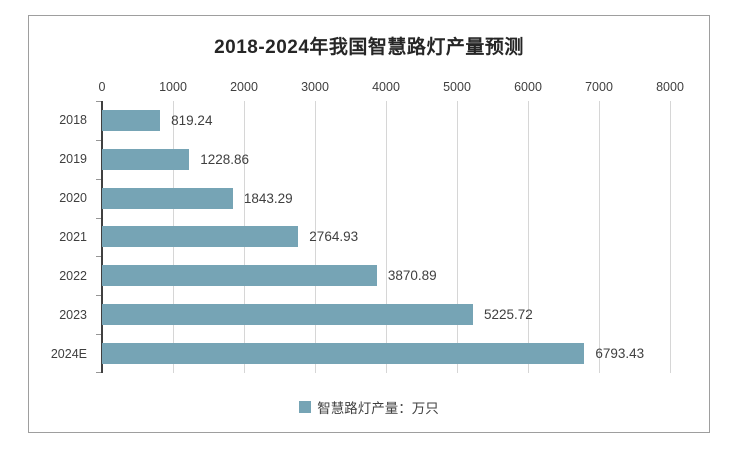 The image size is (740, 464). I want to click on x-axis-tick-label: 8000, so click(670, 87).